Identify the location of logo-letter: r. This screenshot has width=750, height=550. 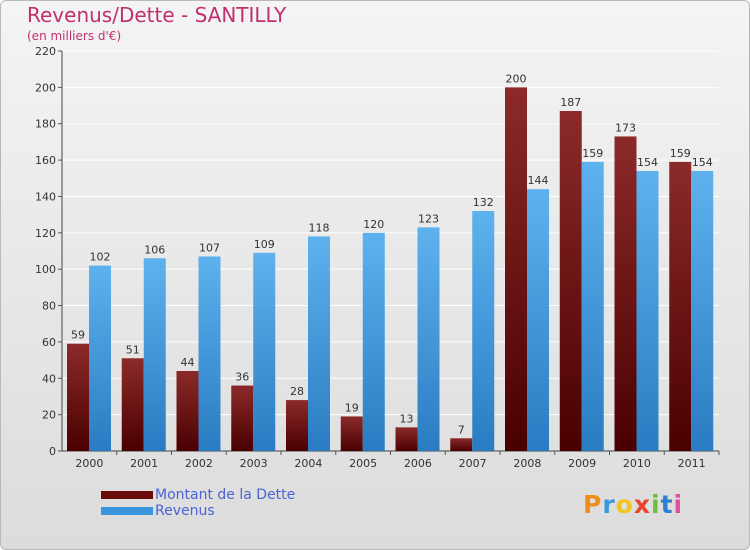
(609, 504).